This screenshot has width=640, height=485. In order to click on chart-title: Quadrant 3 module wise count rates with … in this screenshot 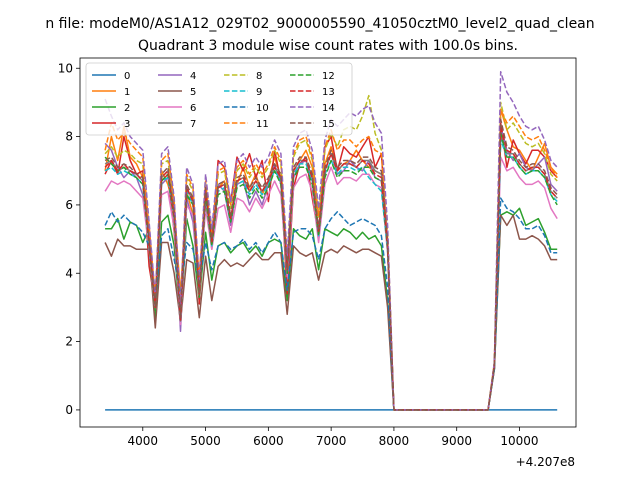, I will do `click(328, 46)`.